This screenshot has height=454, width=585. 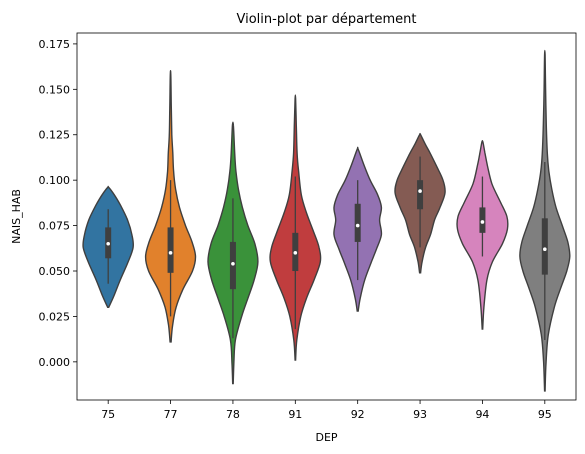 What do you see at coordinates (55, 226) in the screenshot?
I see `y-tick-label: 0.075` at bounding box center [55, 226].